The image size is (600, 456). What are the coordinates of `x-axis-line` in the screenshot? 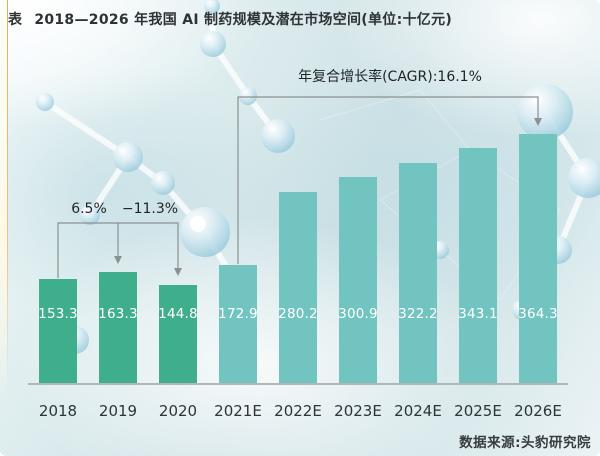 It's located at (298, 384).